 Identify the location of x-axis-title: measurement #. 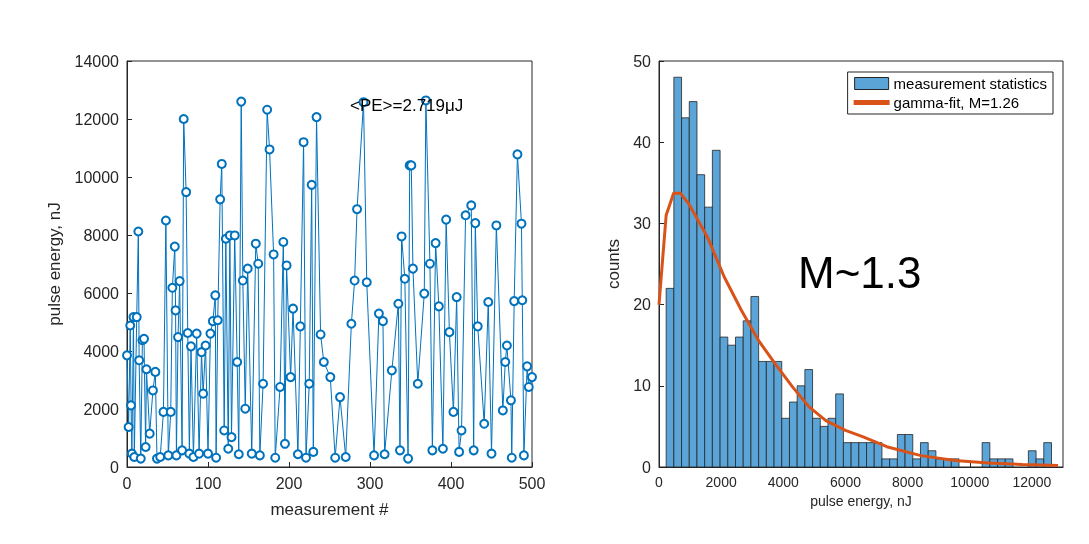
(330, 509).